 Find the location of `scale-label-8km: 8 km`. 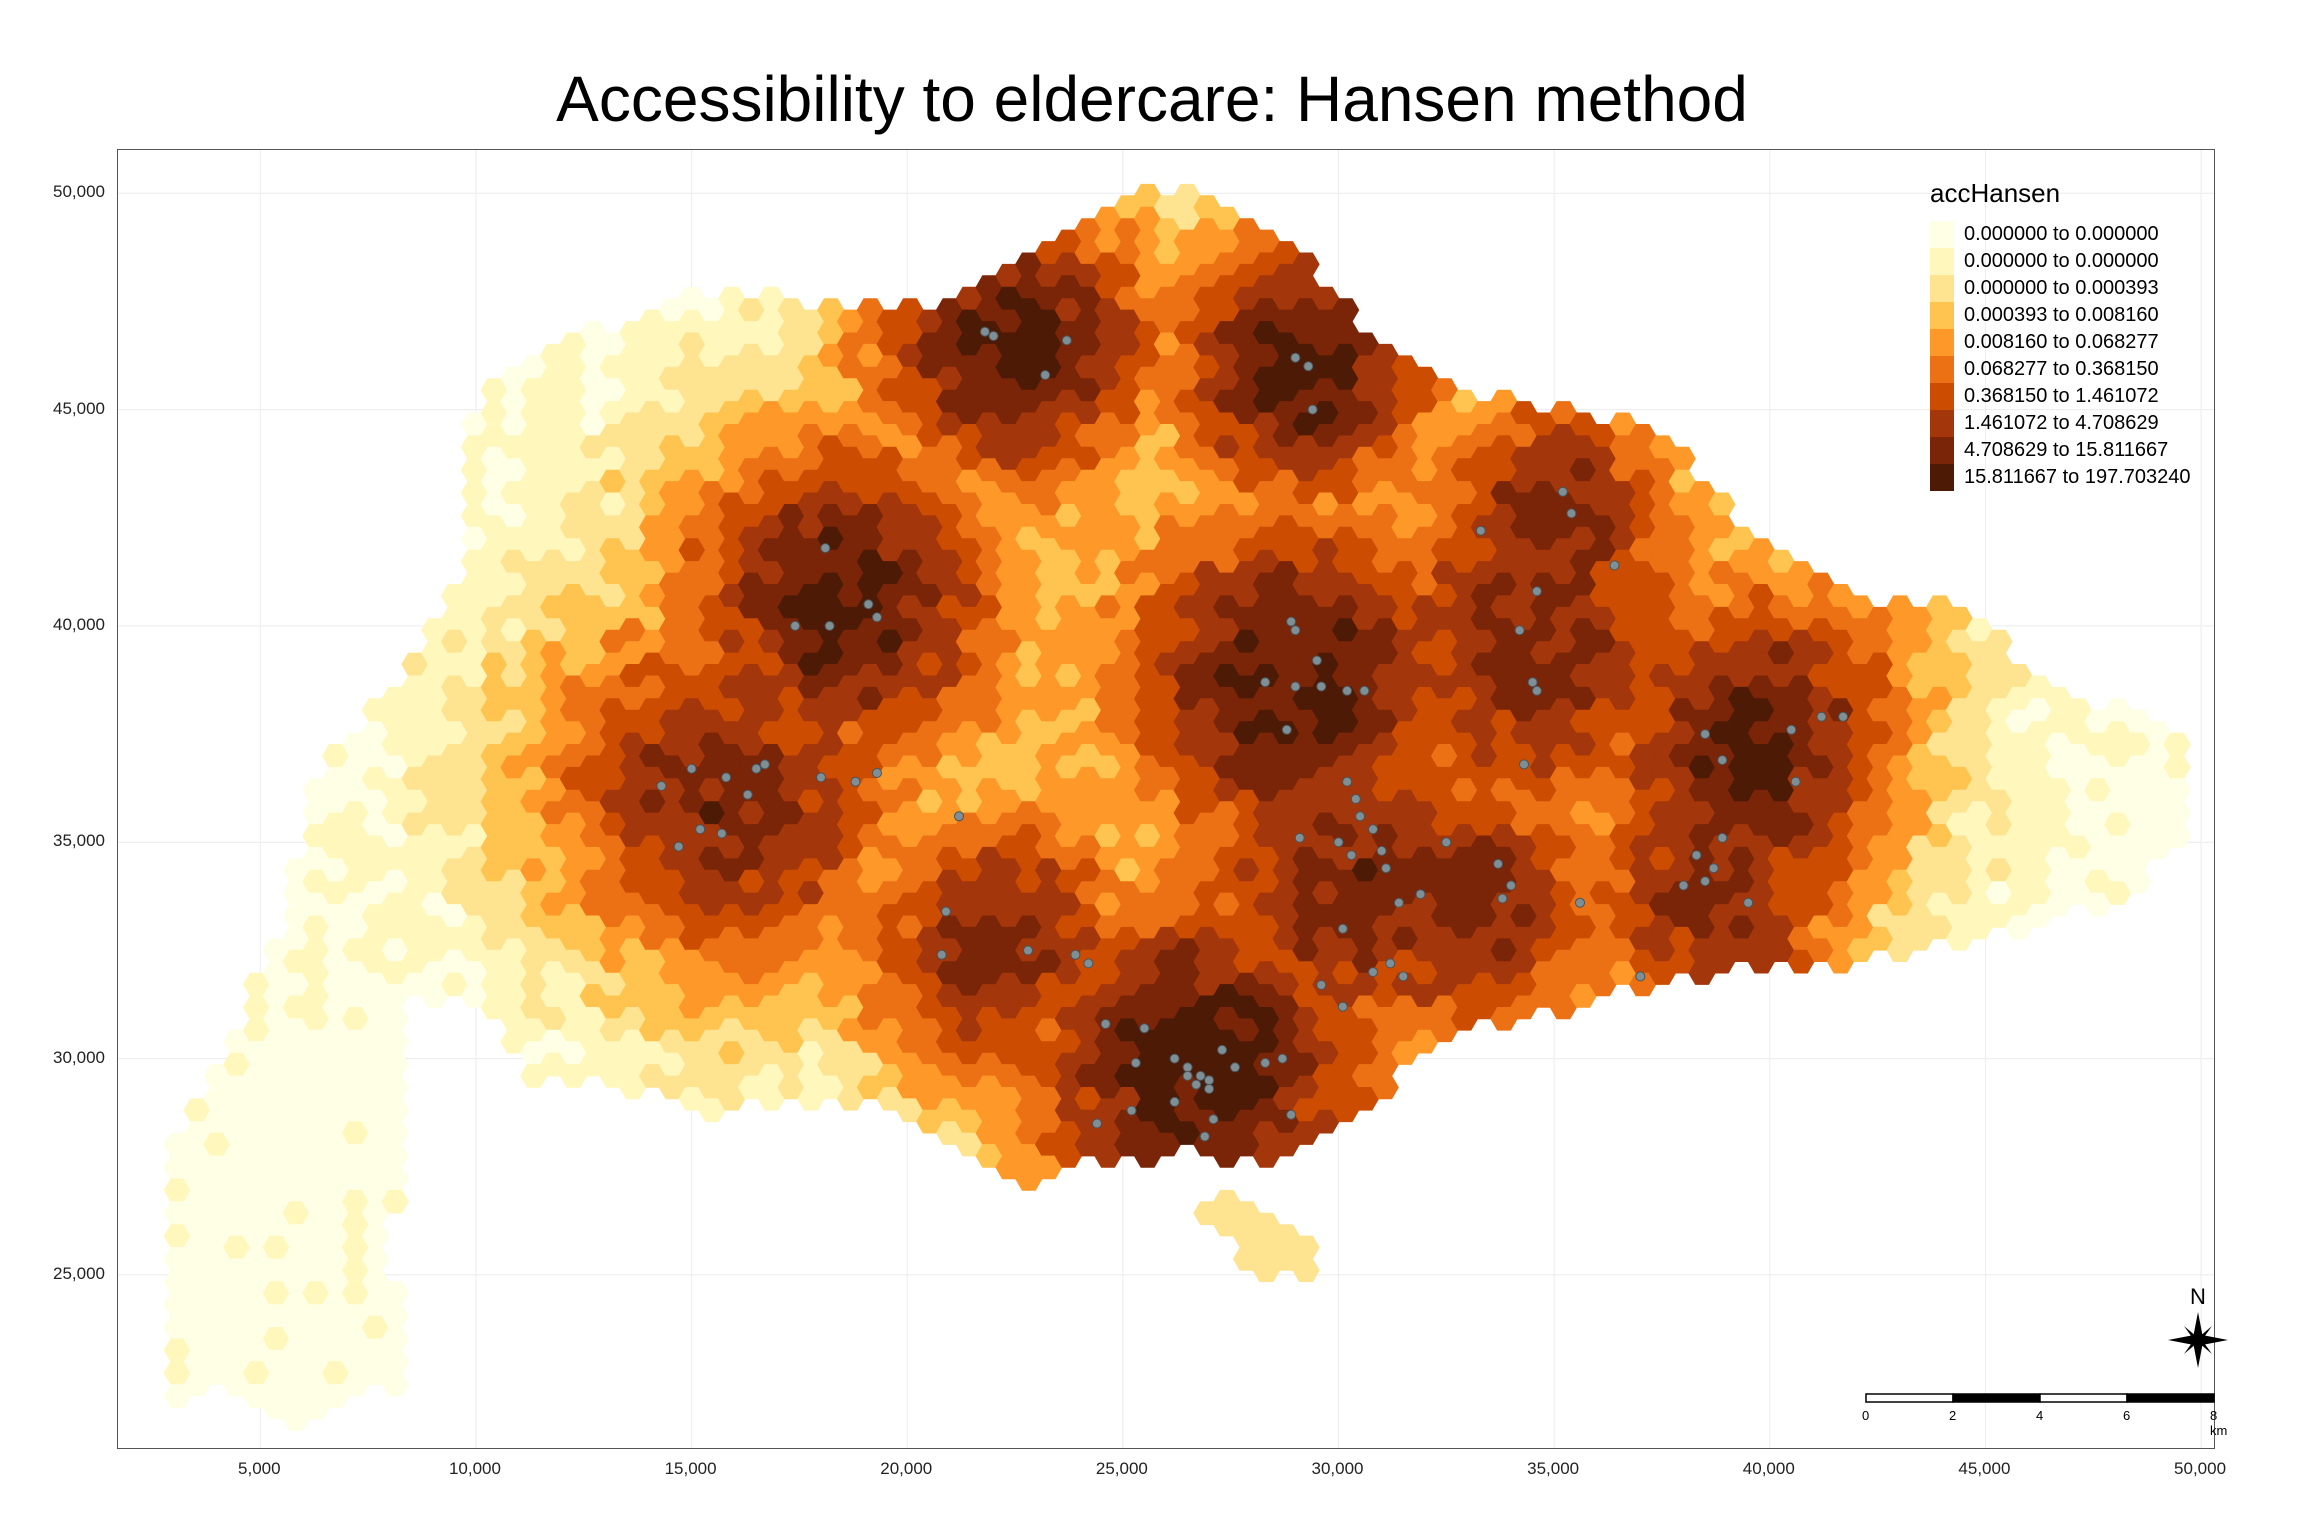

scale-label-8km: 8 km is located at coordinates (2219, 1423).